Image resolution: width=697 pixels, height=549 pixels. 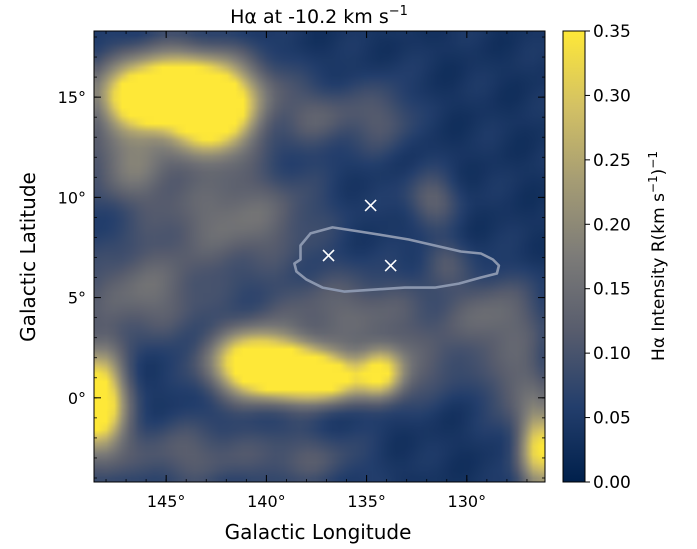 I want to click on chart-title-main: Hα at -10.2 km s, so click(x=309, y=17).